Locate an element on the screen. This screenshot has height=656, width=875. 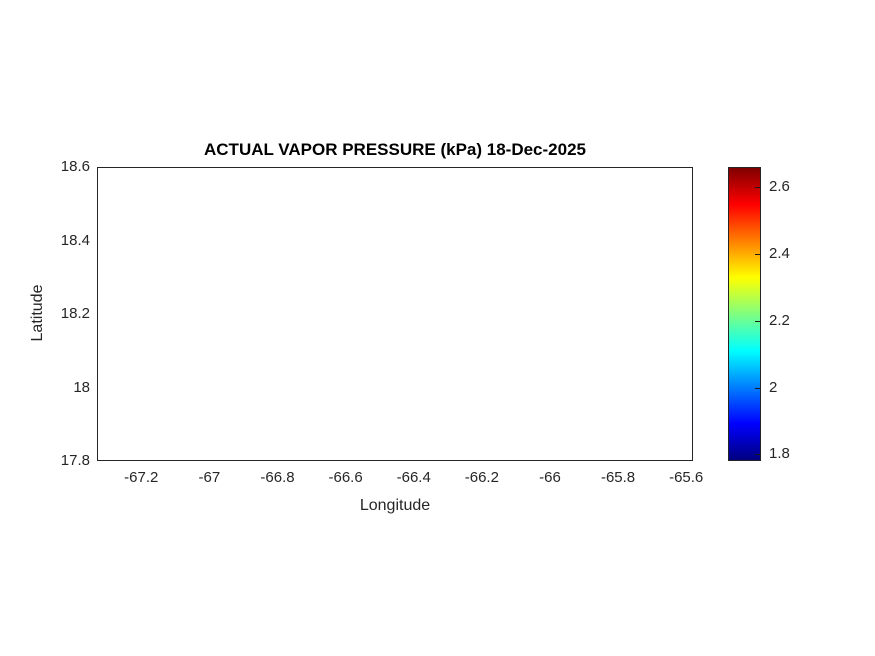
x-tick-label: -67.2 is located at coordinates (141, 477).